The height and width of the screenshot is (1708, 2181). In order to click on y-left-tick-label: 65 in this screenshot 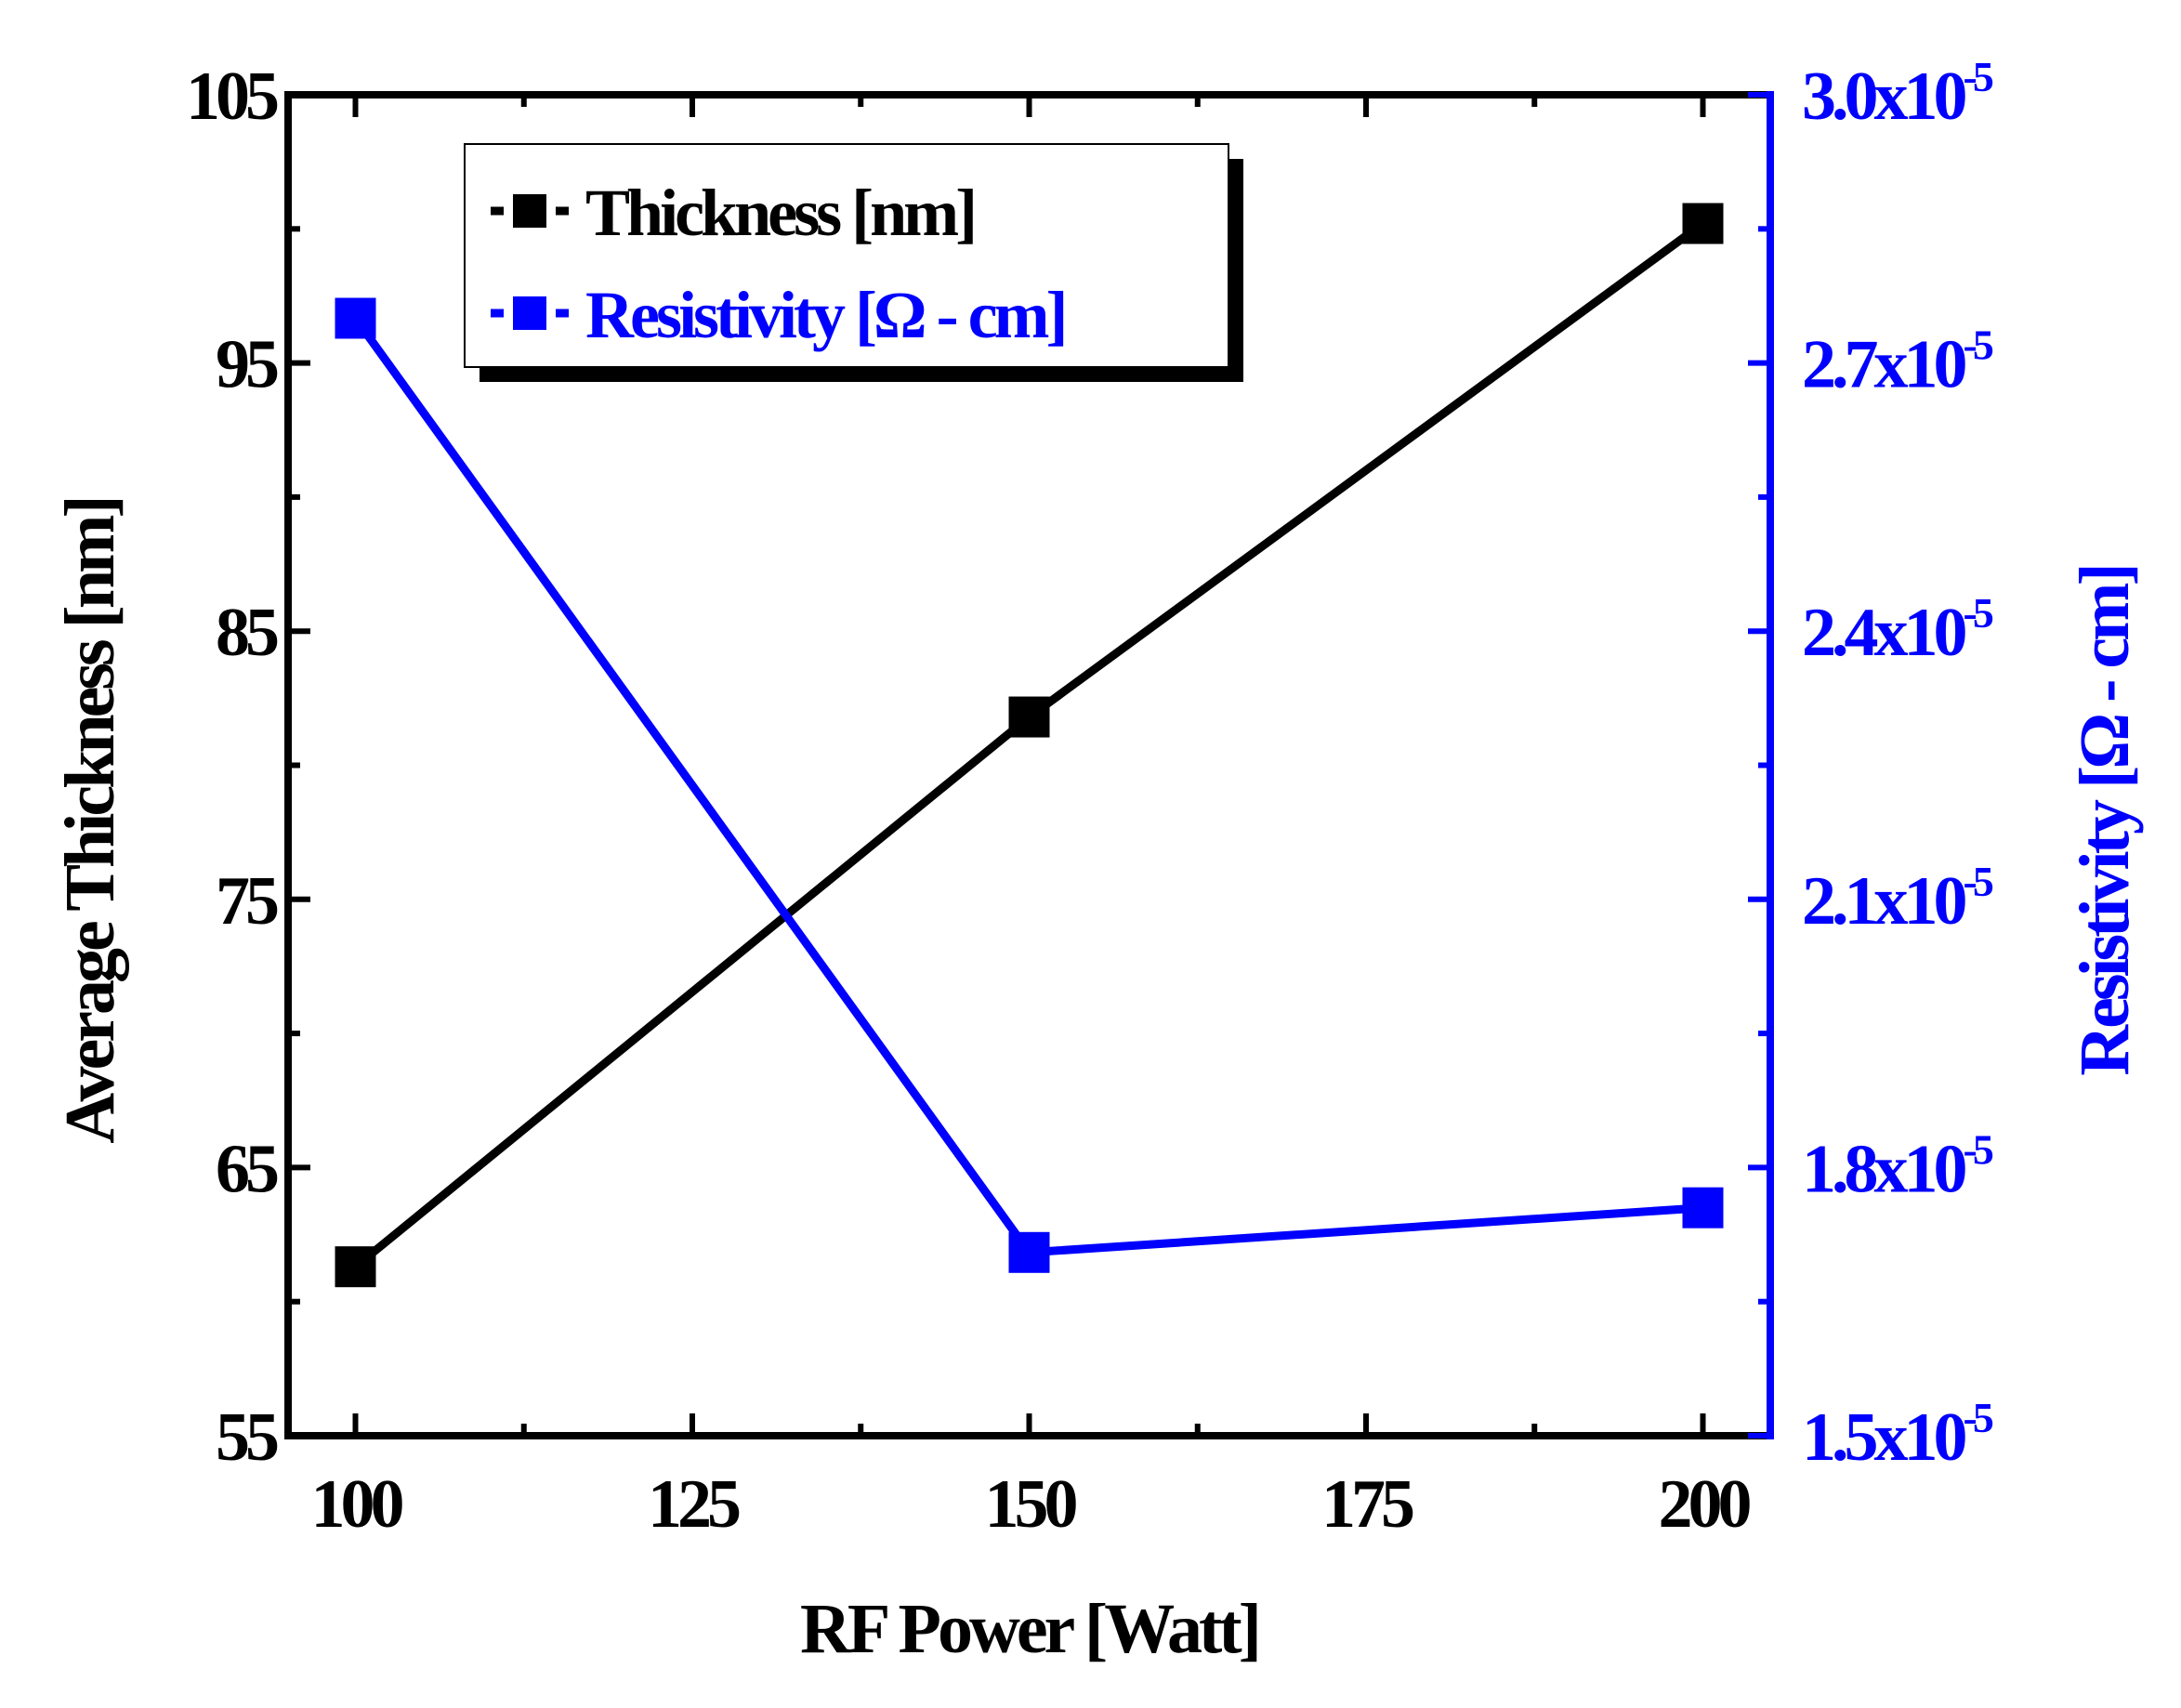, I will do `click(247, 1169)`.